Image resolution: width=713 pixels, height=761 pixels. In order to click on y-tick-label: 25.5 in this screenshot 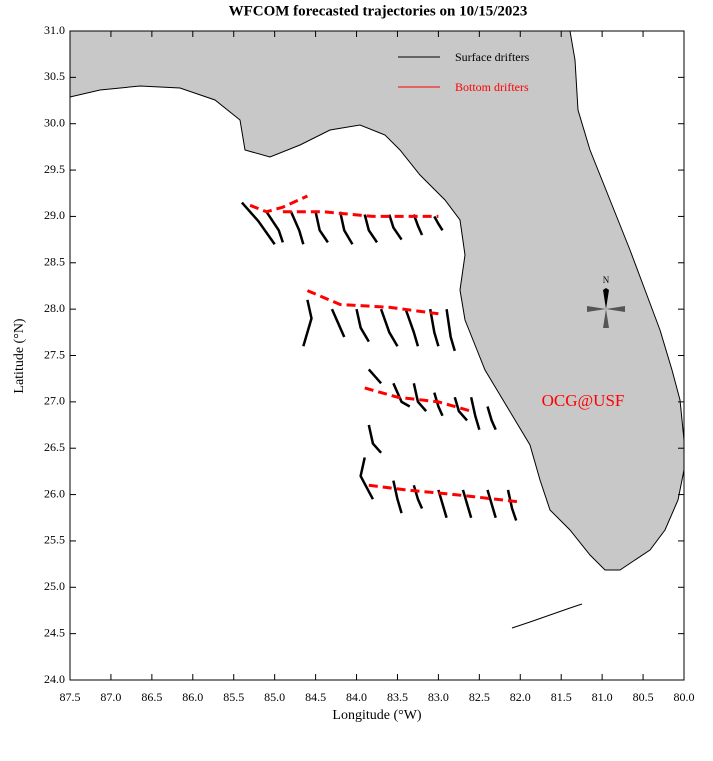, I will do `click(54, 540)`.